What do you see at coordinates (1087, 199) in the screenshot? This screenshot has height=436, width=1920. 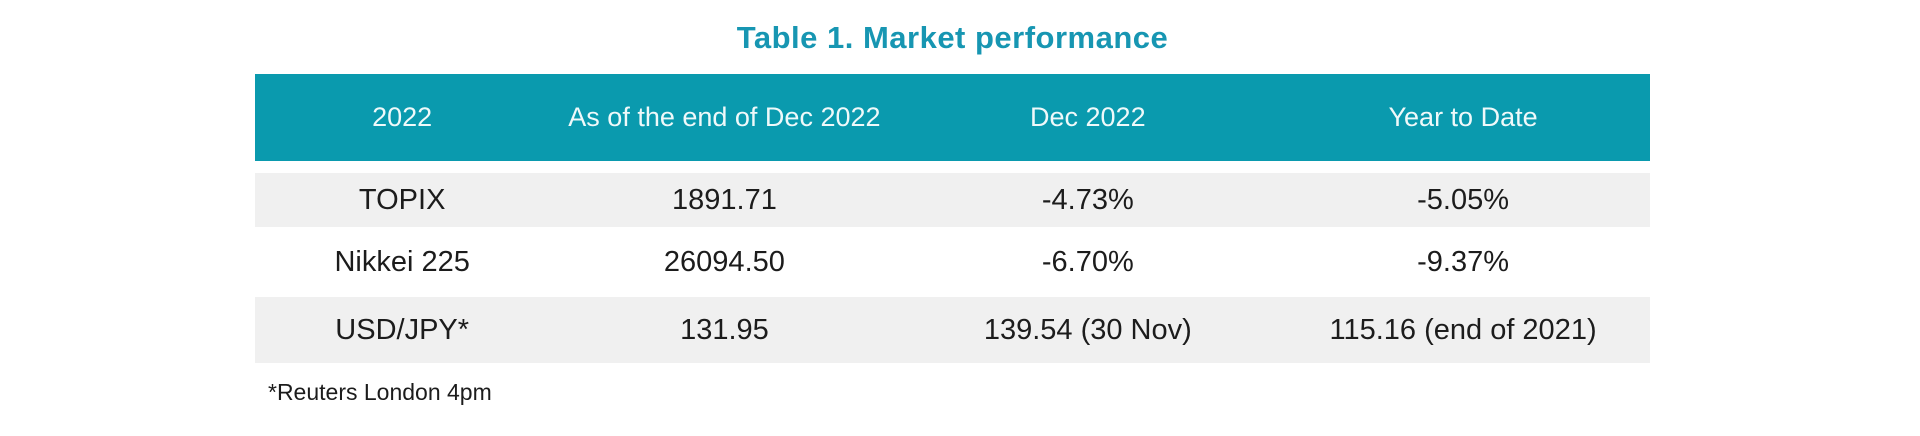 I see `cell-value: -4.73%` at bounding box center [1087, 199].